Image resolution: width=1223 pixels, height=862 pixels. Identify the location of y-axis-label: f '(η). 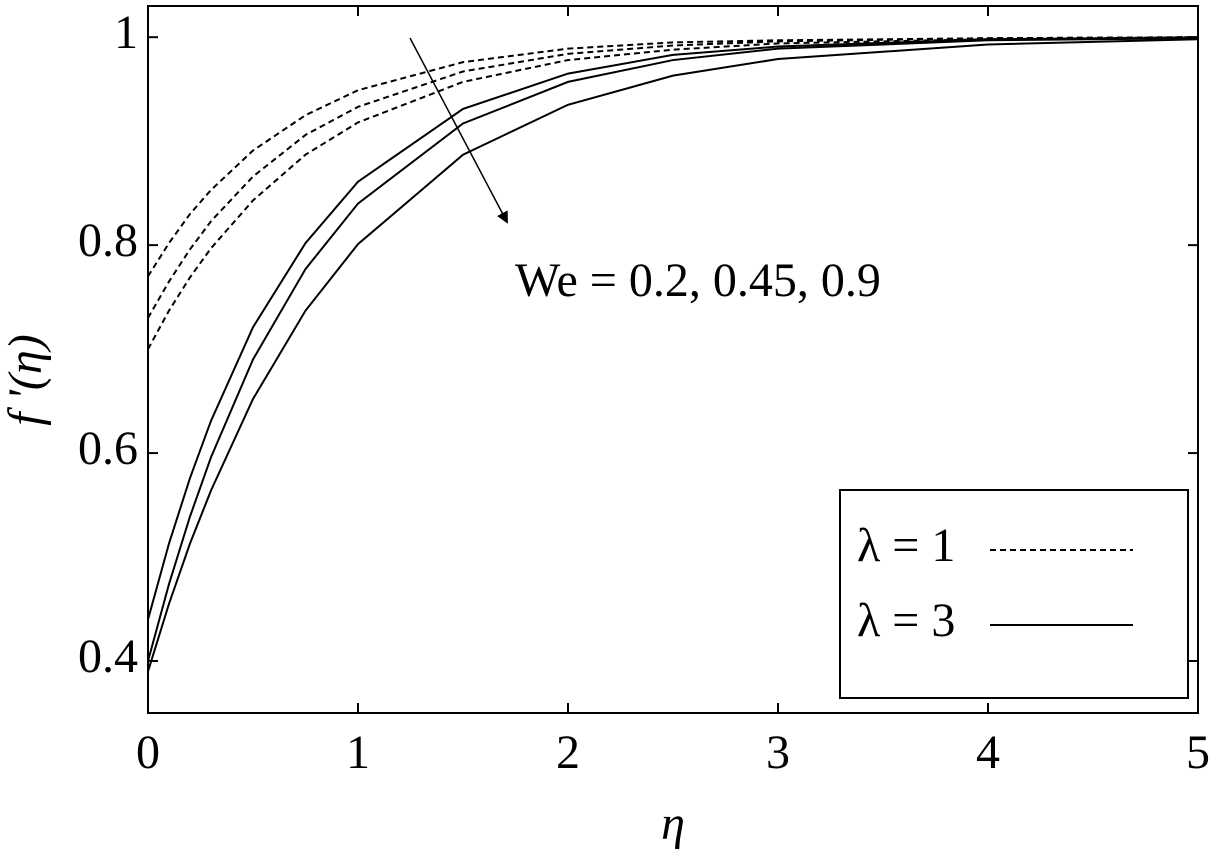
(26, 379).